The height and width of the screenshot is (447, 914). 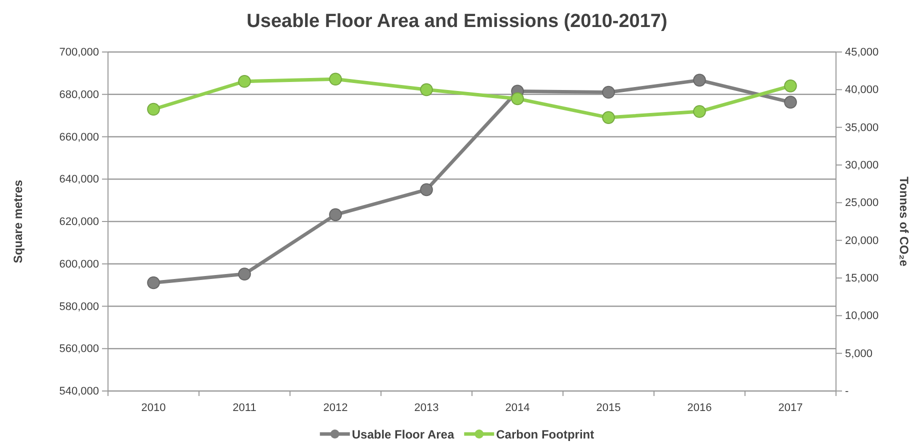 I want to click on y2-tick-label: -, so click(x=847, y=392).